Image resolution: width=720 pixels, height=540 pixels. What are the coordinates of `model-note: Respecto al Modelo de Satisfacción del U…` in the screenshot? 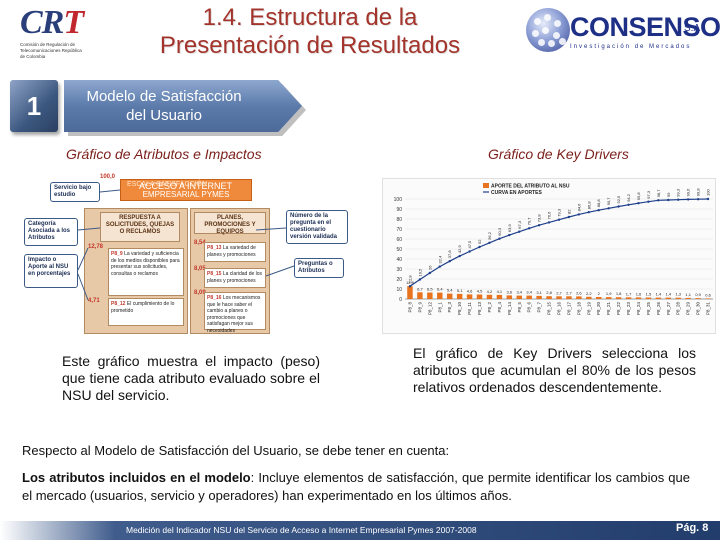 It's located at (236, 450).